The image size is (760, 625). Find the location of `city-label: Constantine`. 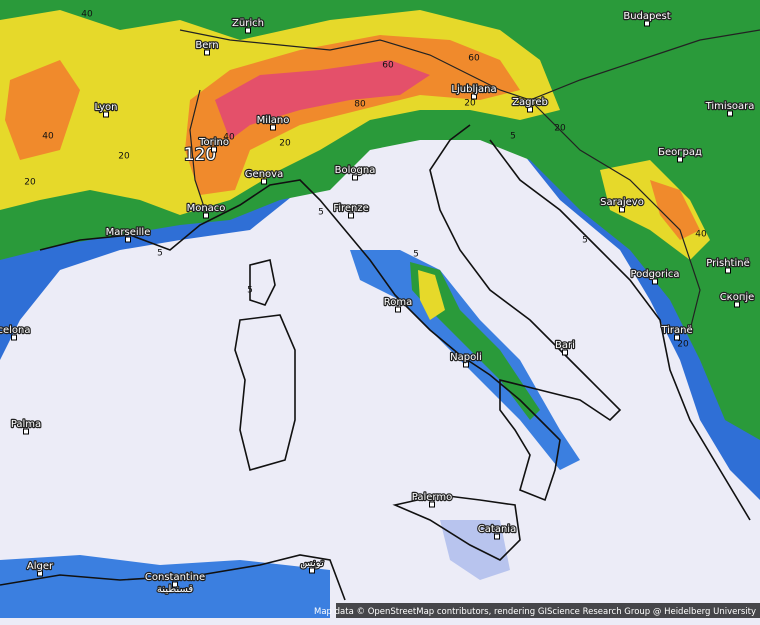

city-label: Constantine is located at coordinates (175, 577).